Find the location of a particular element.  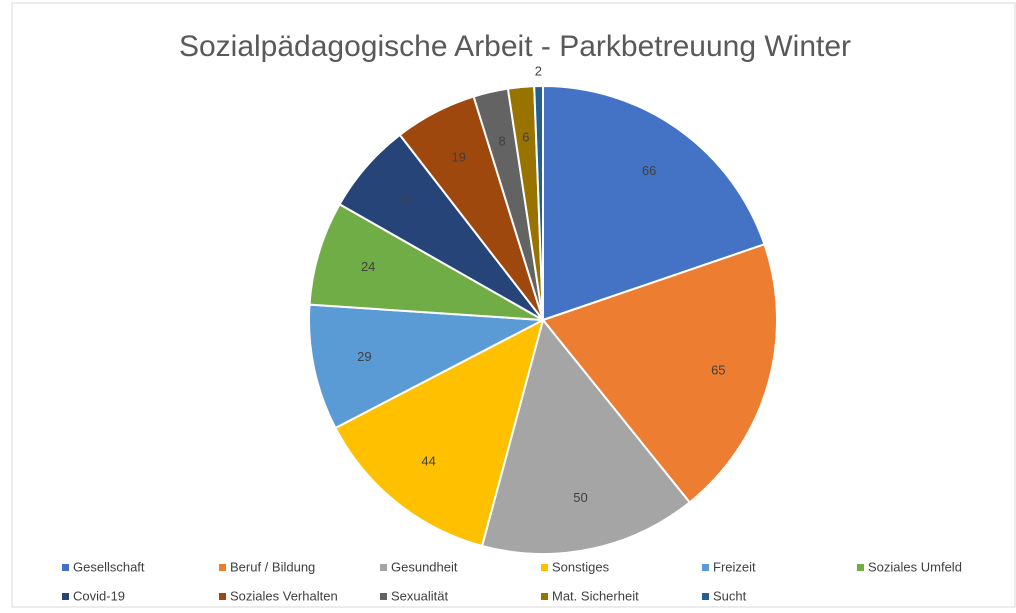

legend-label: Covid-19 is located at coordinates (99, 595).